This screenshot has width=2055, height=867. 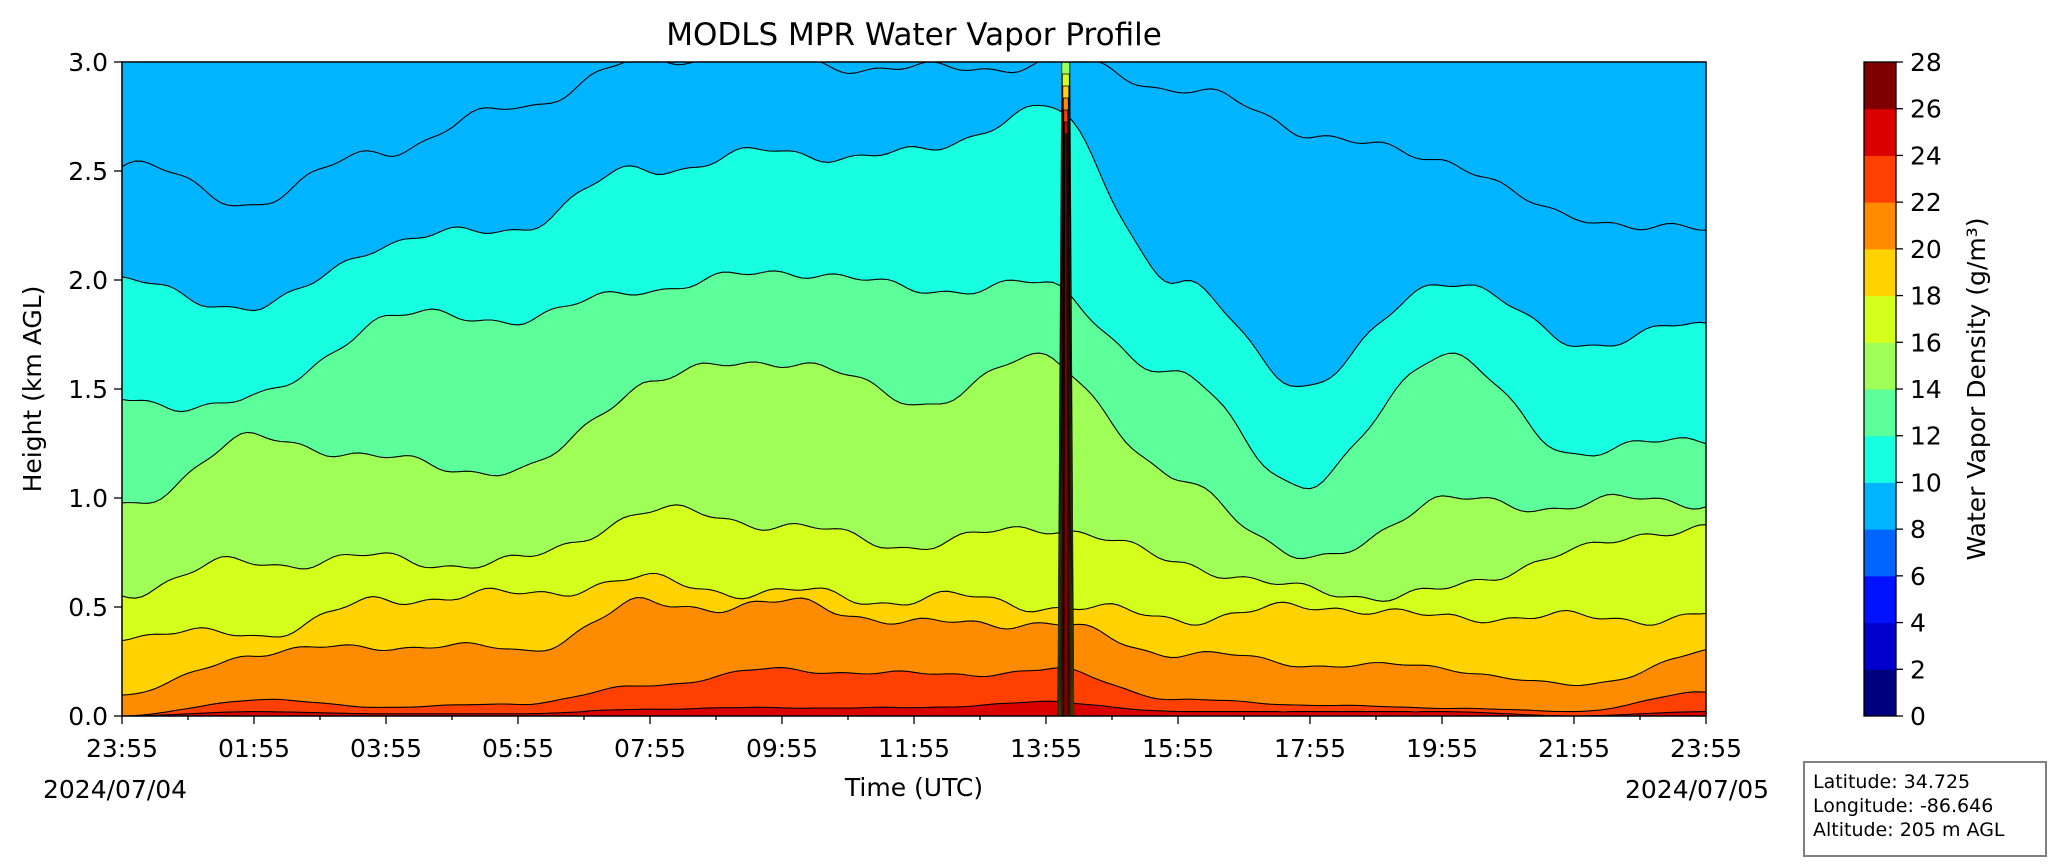 I want to click on colorbar-tick-label: 8, so click(x=1918, y=529).